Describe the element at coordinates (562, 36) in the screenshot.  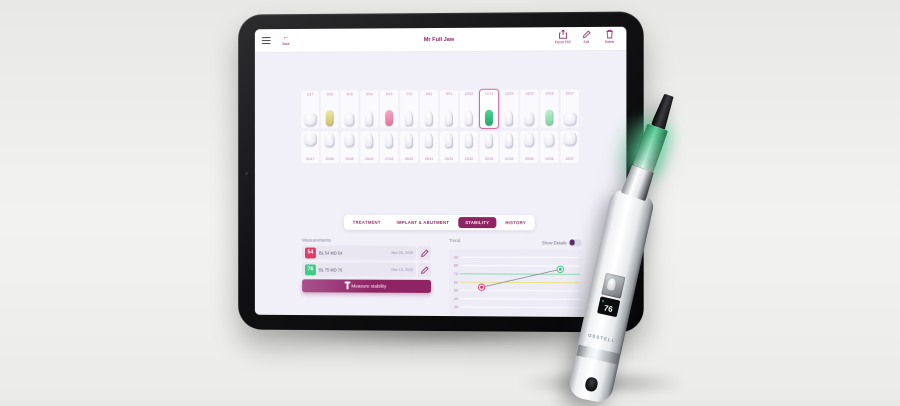
I see `export-pdf-button: Export PDF` at that location.